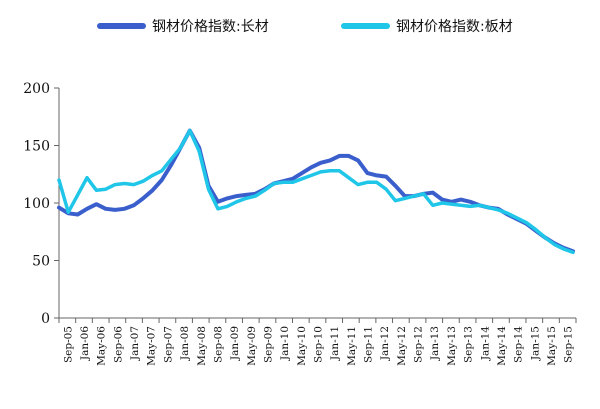 This screenshot has height=409, width=600. Describe the element at coordinates (402, 346) in the screenshot. I see `x-tick-label: May-12` at that location.